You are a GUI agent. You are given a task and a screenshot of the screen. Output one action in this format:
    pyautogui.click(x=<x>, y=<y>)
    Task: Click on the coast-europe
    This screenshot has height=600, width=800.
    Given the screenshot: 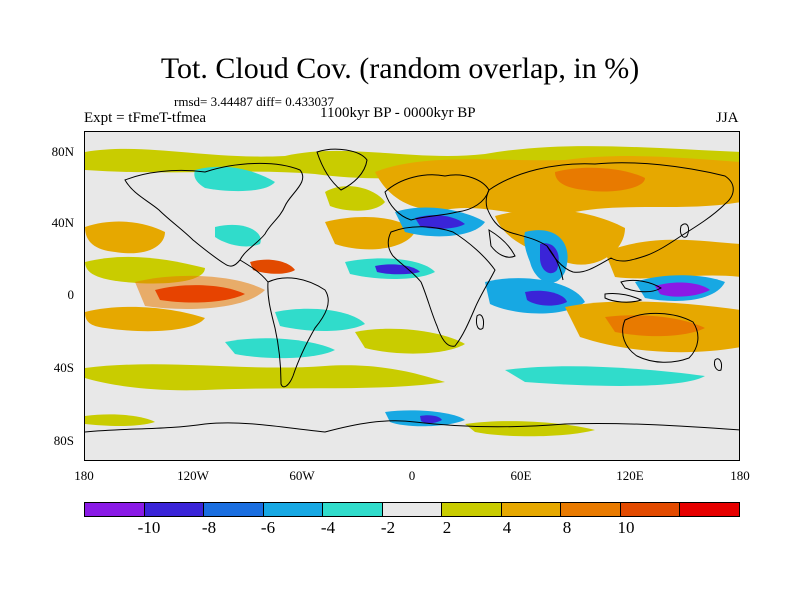 What is the action you would take?
    pyautogui.click(x=437, y=197)
    